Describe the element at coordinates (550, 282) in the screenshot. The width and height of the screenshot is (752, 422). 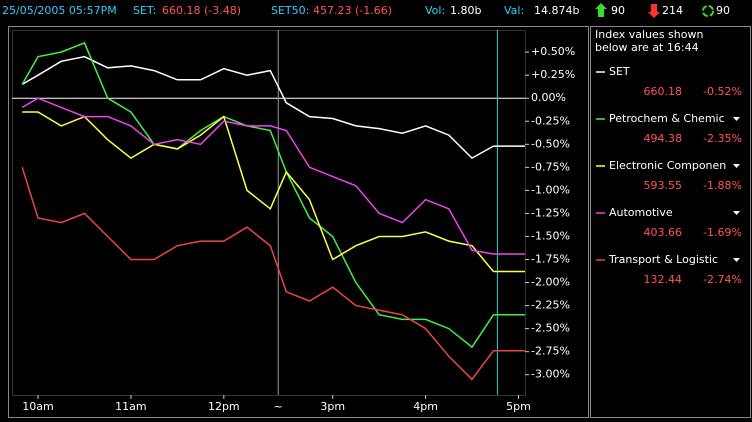
I see `y-tick-label: -2.00%` at that location.